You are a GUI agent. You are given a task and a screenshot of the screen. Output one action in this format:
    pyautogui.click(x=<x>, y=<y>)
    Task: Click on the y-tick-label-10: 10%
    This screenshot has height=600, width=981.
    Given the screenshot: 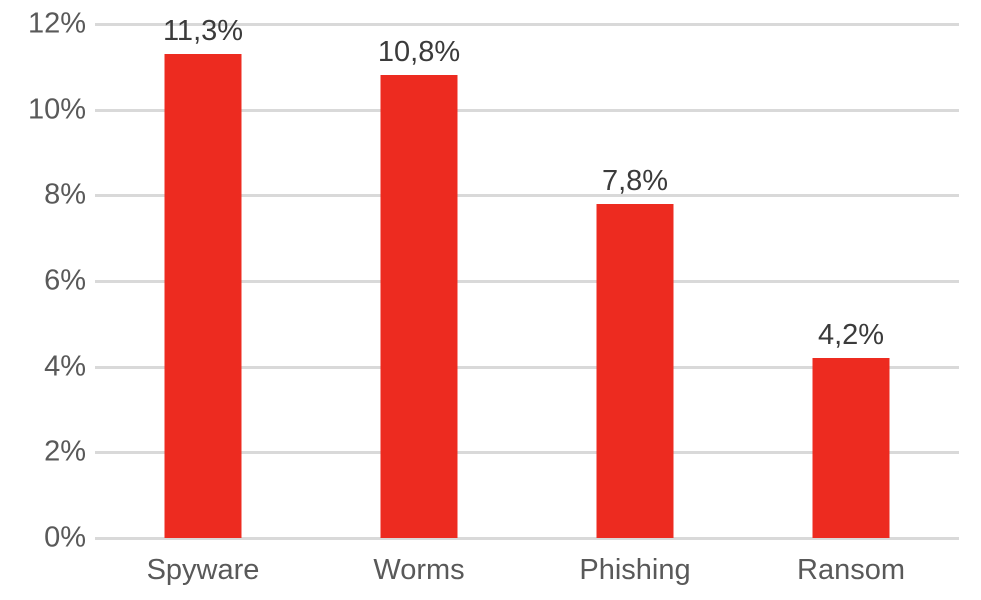 What is the action you would take?
    pyautogui.click(x=56, y=109)
    